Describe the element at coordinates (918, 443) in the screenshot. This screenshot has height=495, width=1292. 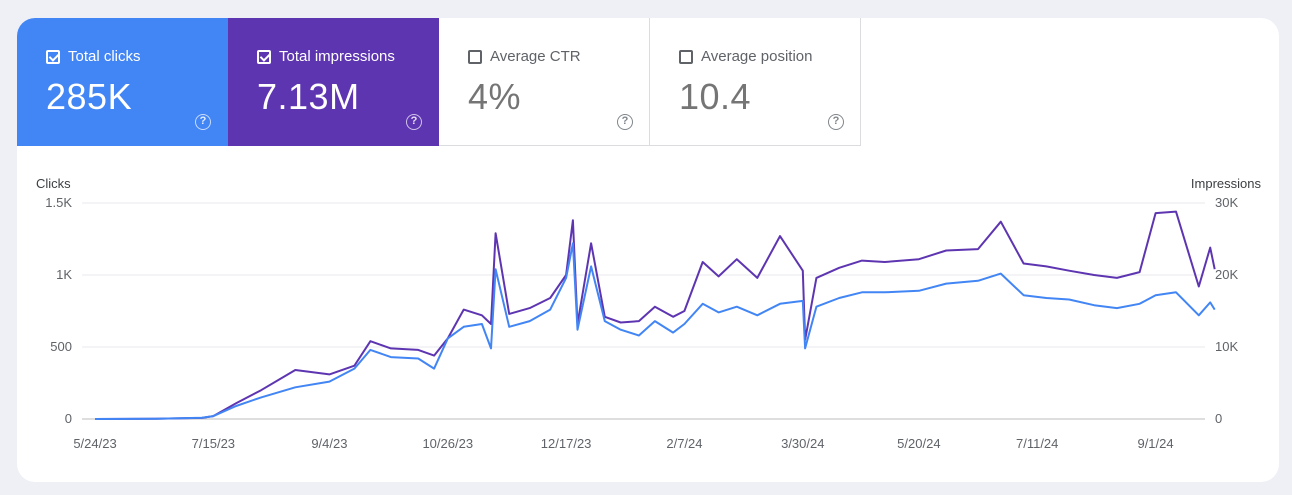
I see `x-tick-label: 5/20/24` at that location.